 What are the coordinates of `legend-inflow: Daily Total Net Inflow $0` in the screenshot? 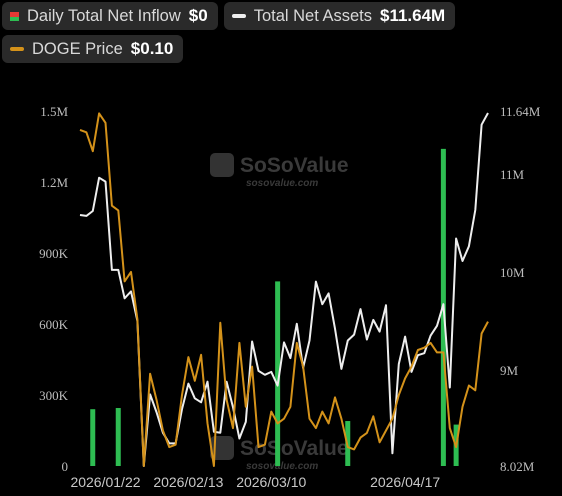 It's located at (110, 16).